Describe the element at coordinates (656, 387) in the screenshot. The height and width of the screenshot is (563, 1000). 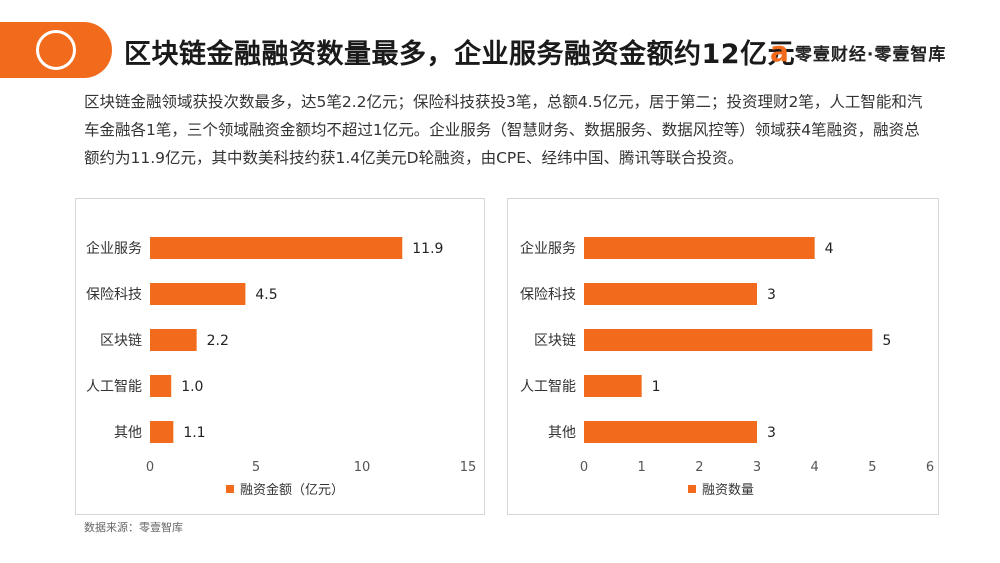
I see `data-label: 1` at that location.